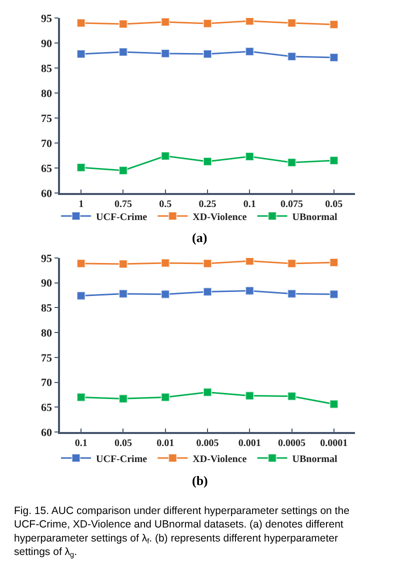 The height and width of the screenshot is (574, 399). Describe the element at coordinates (165, 443) in the screenshot. I see `x-tick-label: 0.01` at that location.